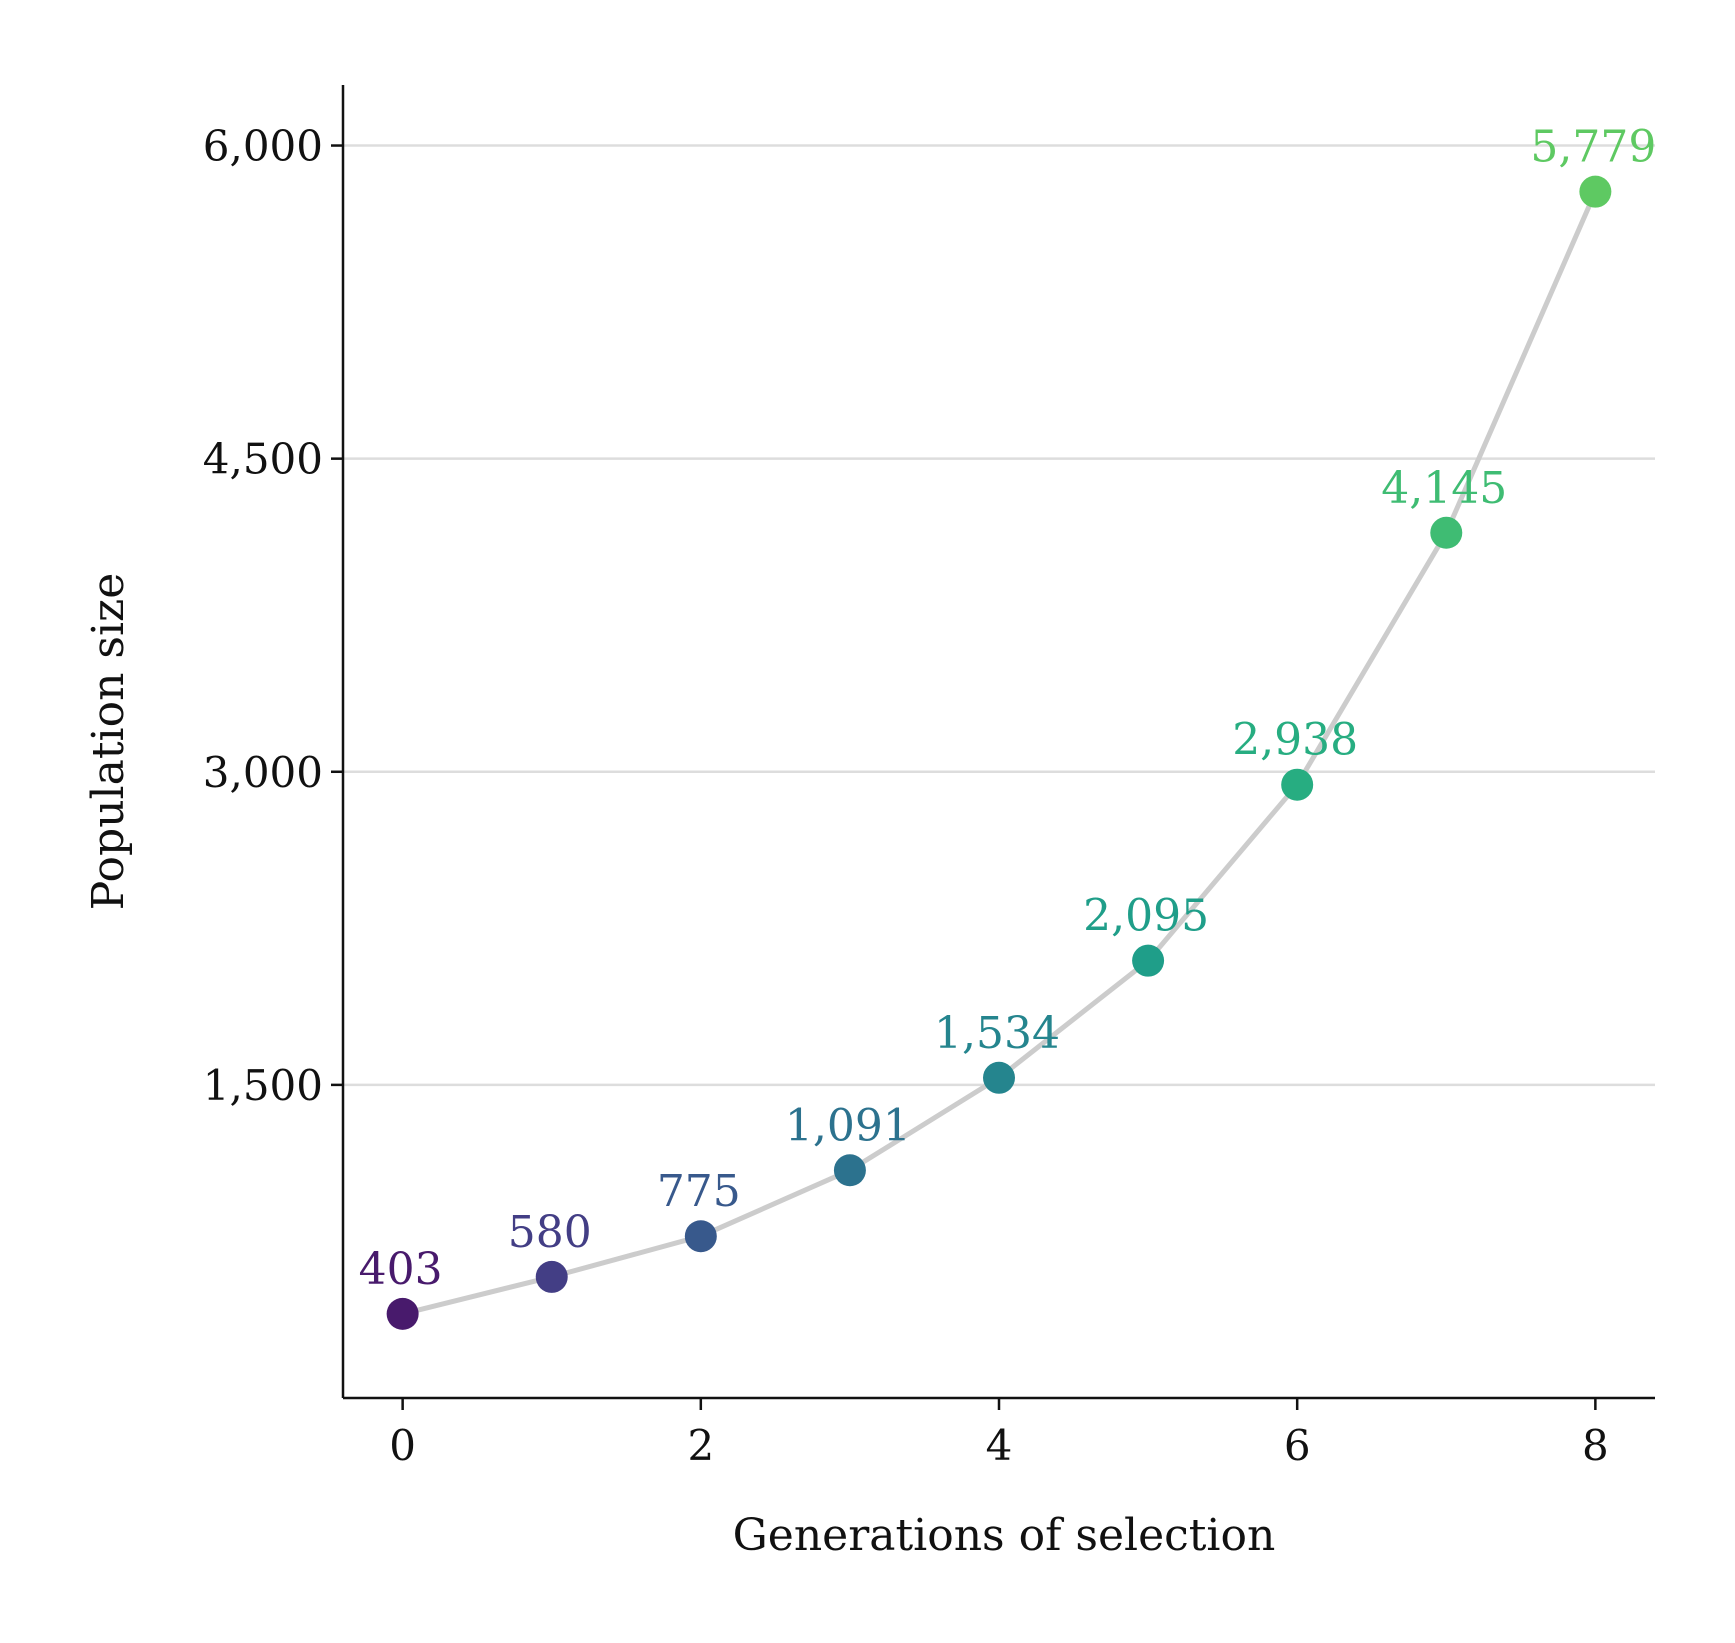  What do you see at coordinates (1297, 1445) in the screenshot?
I see `x-tick-label: 6` at bounding box center [1297, 1445].